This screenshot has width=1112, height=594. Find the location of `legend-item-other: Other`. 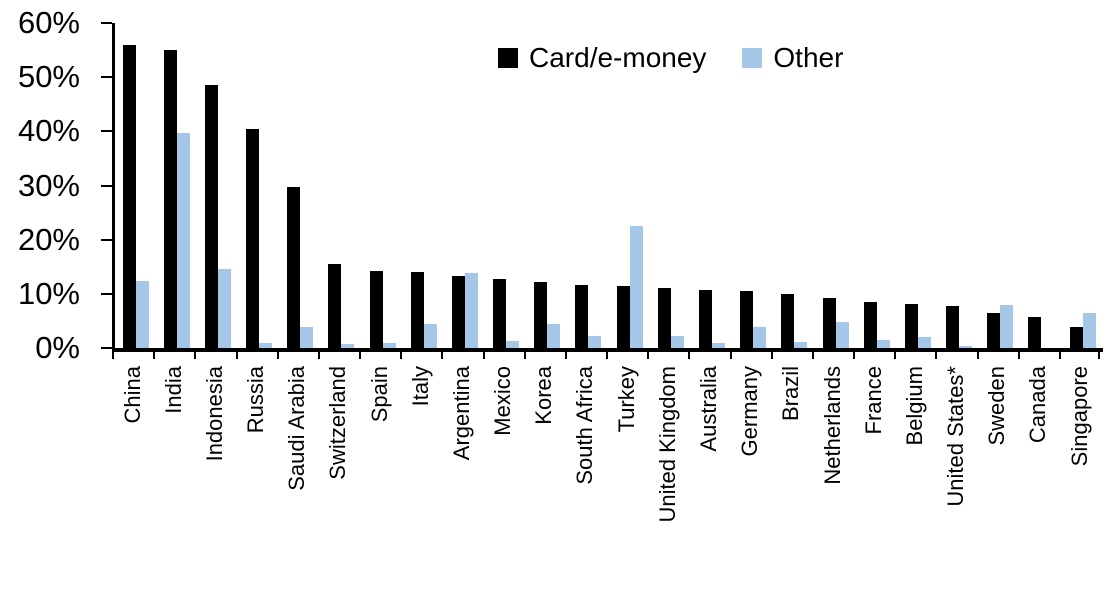

legend-item-other: Other is located at coordinates (792, 58).